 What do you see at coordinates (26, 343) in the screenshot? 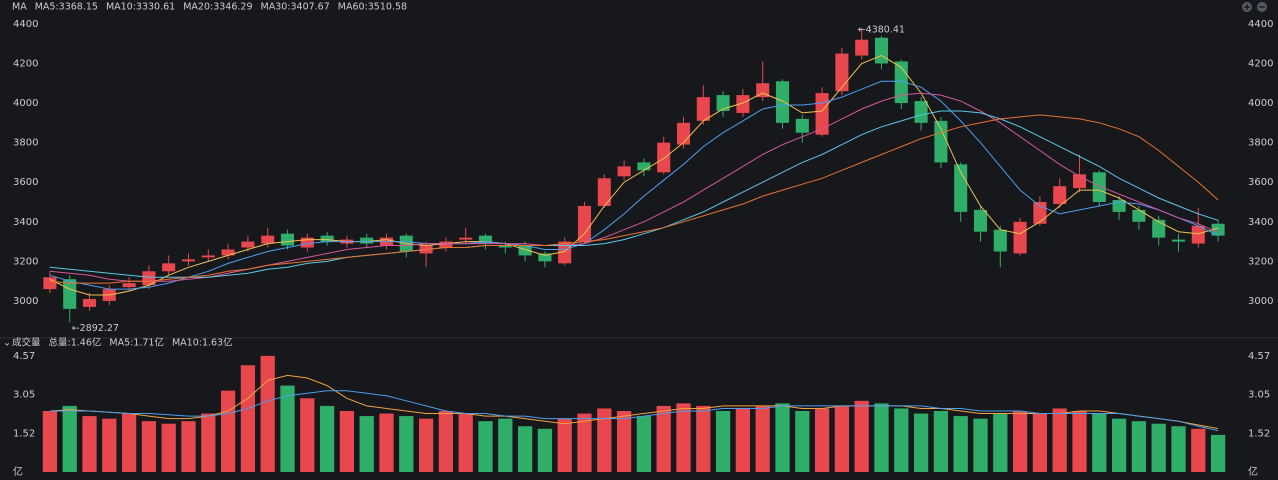
I see `panel-title: 成交量` at bounding box center [26, 343].